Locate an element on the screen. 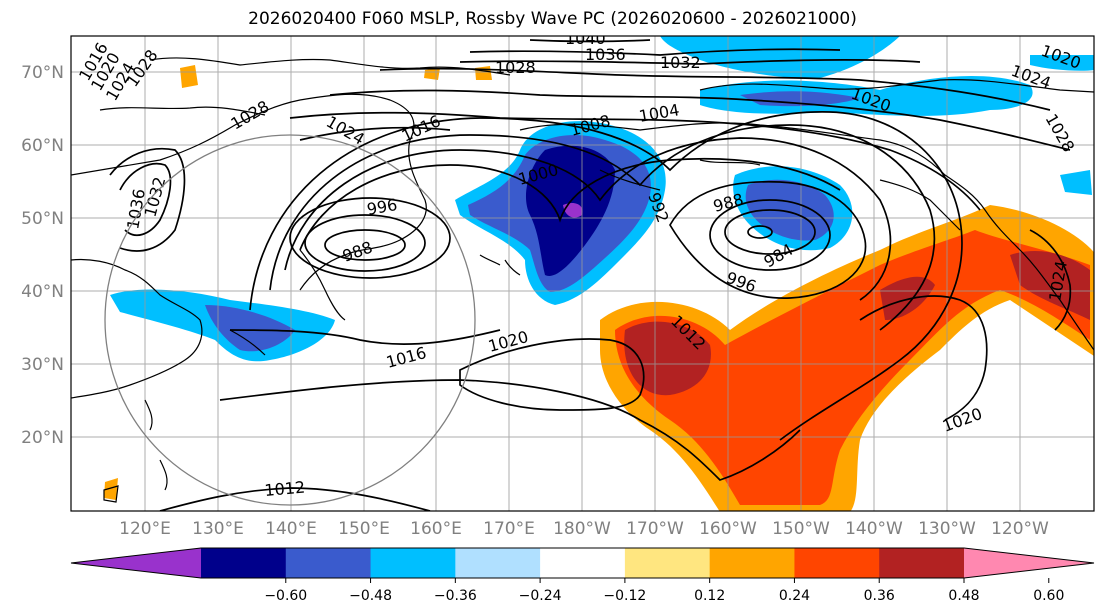  colorbar-tick-label: 0.12 is located at coordinates (709, 596).